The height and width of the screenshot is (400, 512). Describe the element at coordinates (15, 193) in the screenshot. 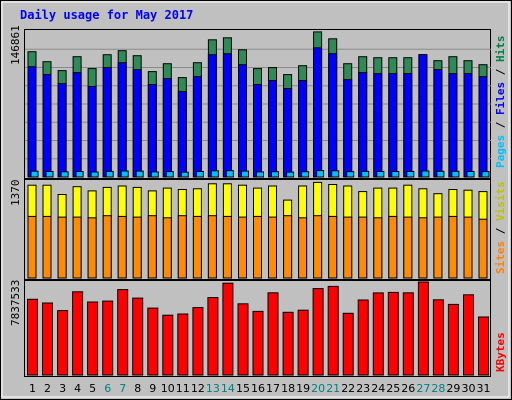

I see `visitors-ymax-label: 1370` at that location.